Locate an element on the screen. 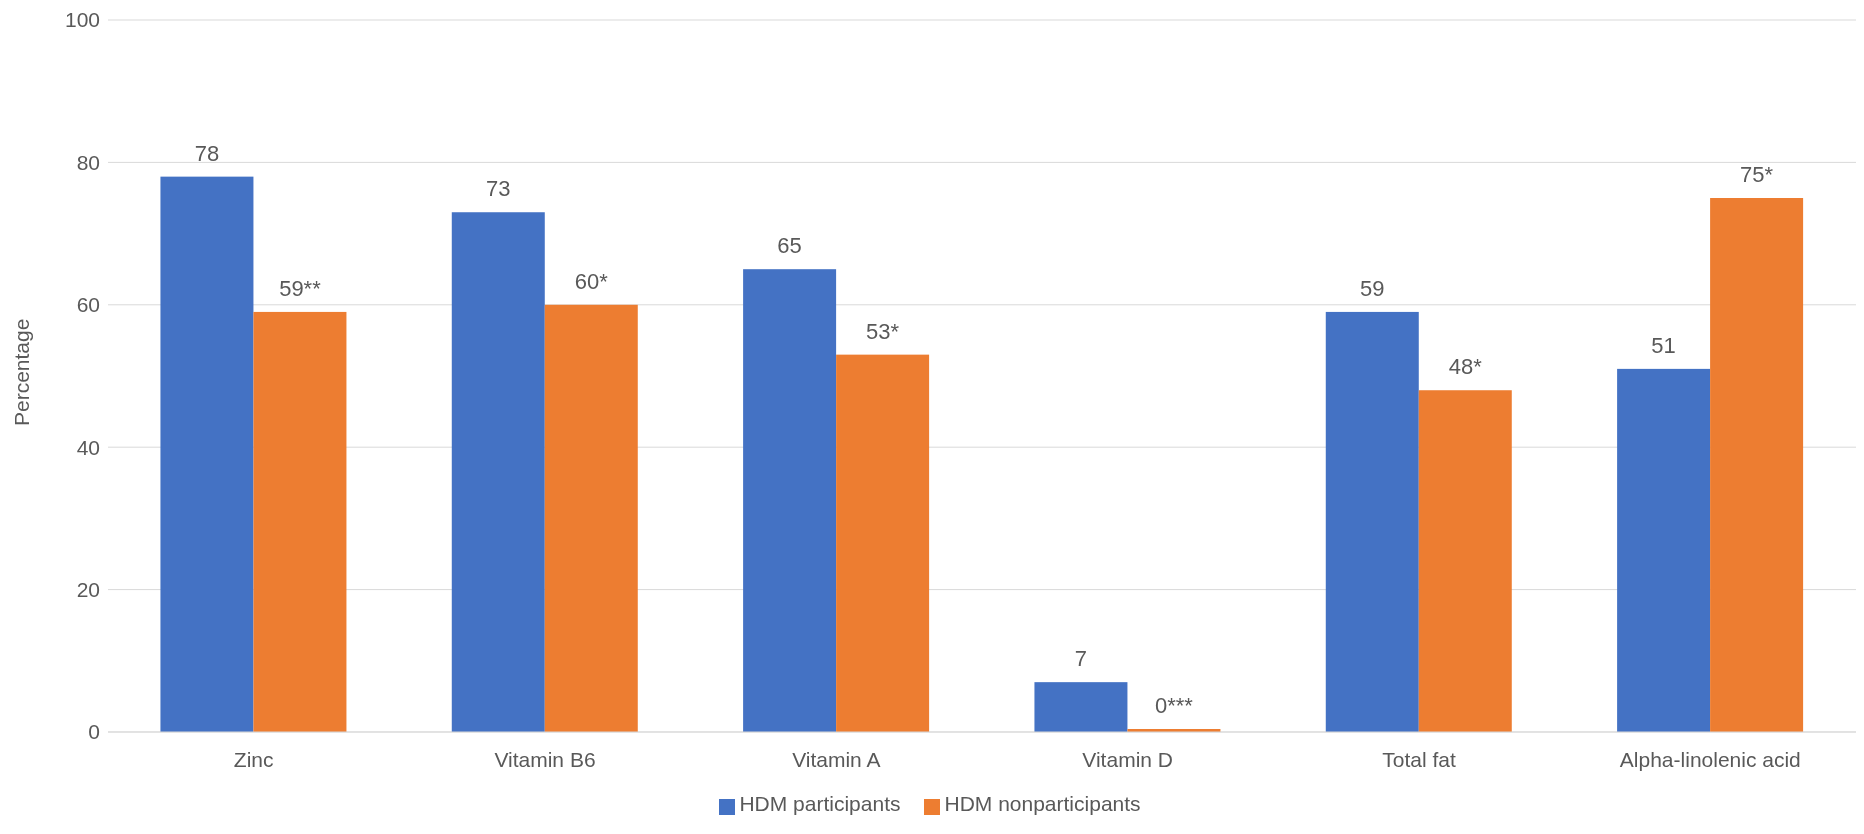 The width and height of the screenshot is (1864, 834). legend-label: HDM nonparticipants is located at coordinates (1042, 803).